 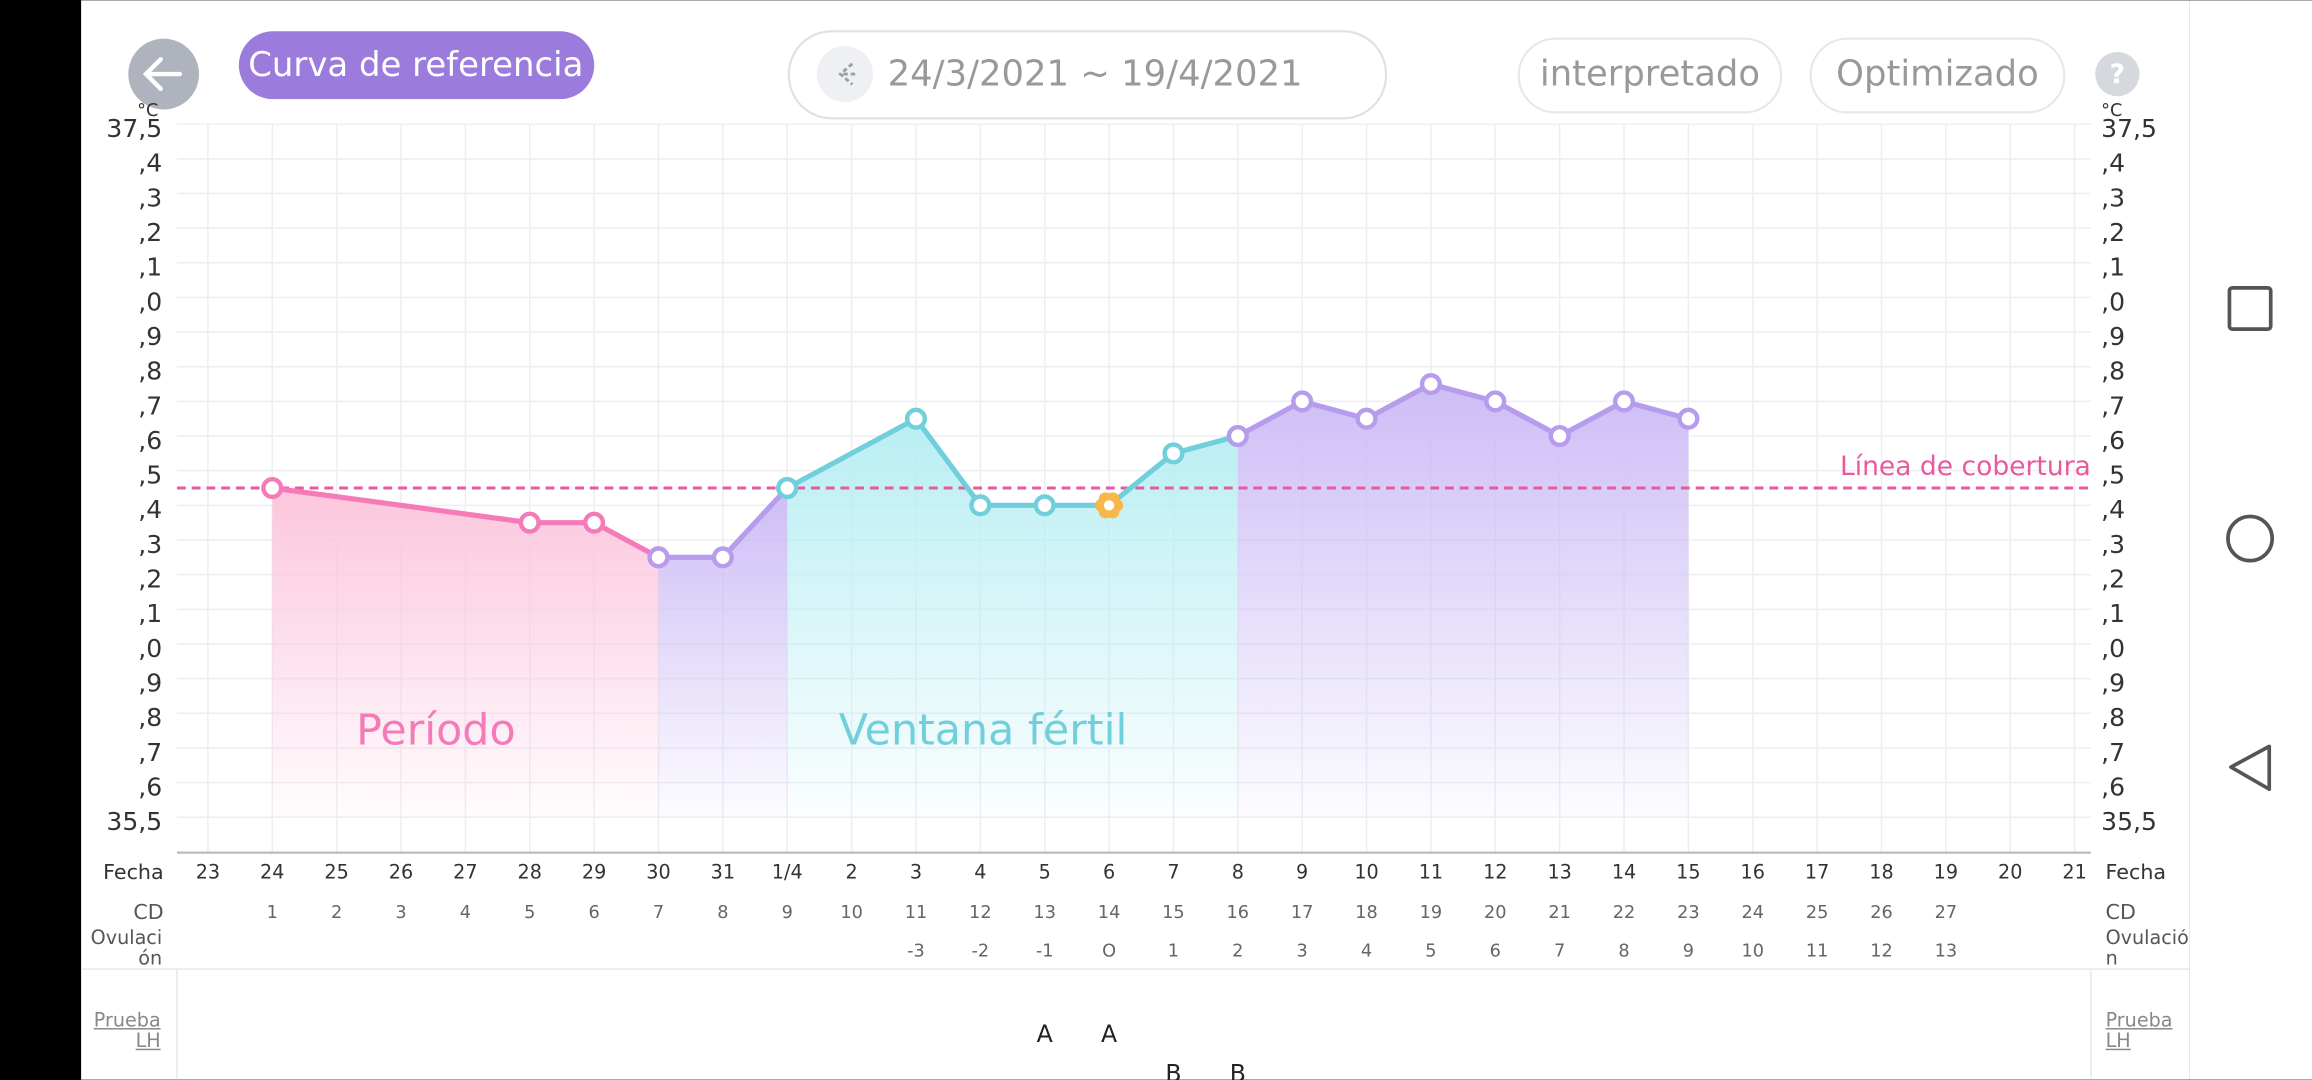 I want to click on home-button, so click(x=2250, y=538).